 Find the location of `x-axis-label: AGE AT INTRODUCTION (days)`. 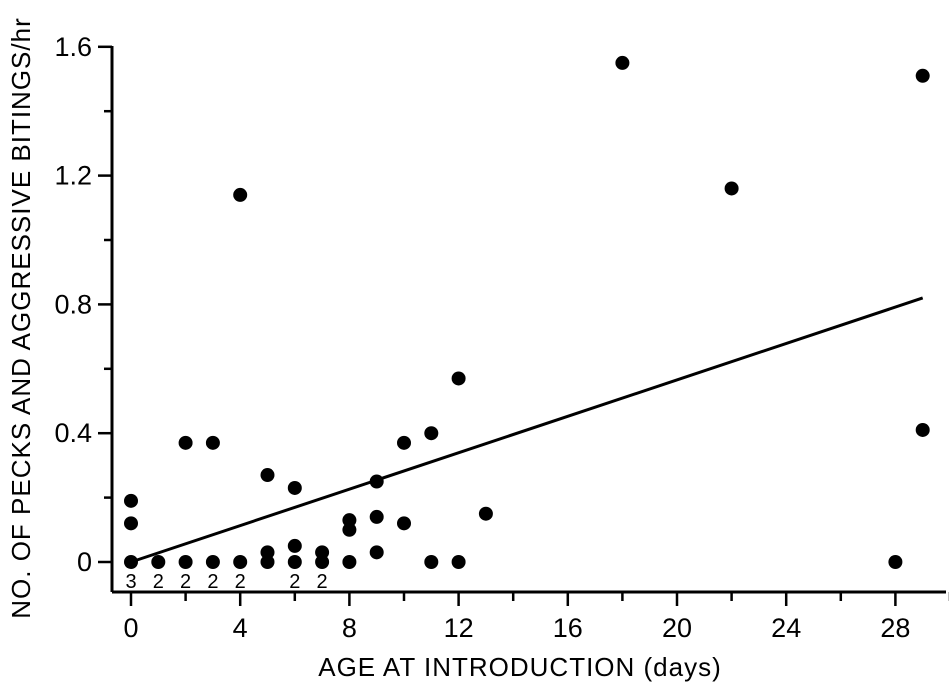

x-axis-label: AGE AT INTRODUCTION (days) is located at coordinates (520, 667).